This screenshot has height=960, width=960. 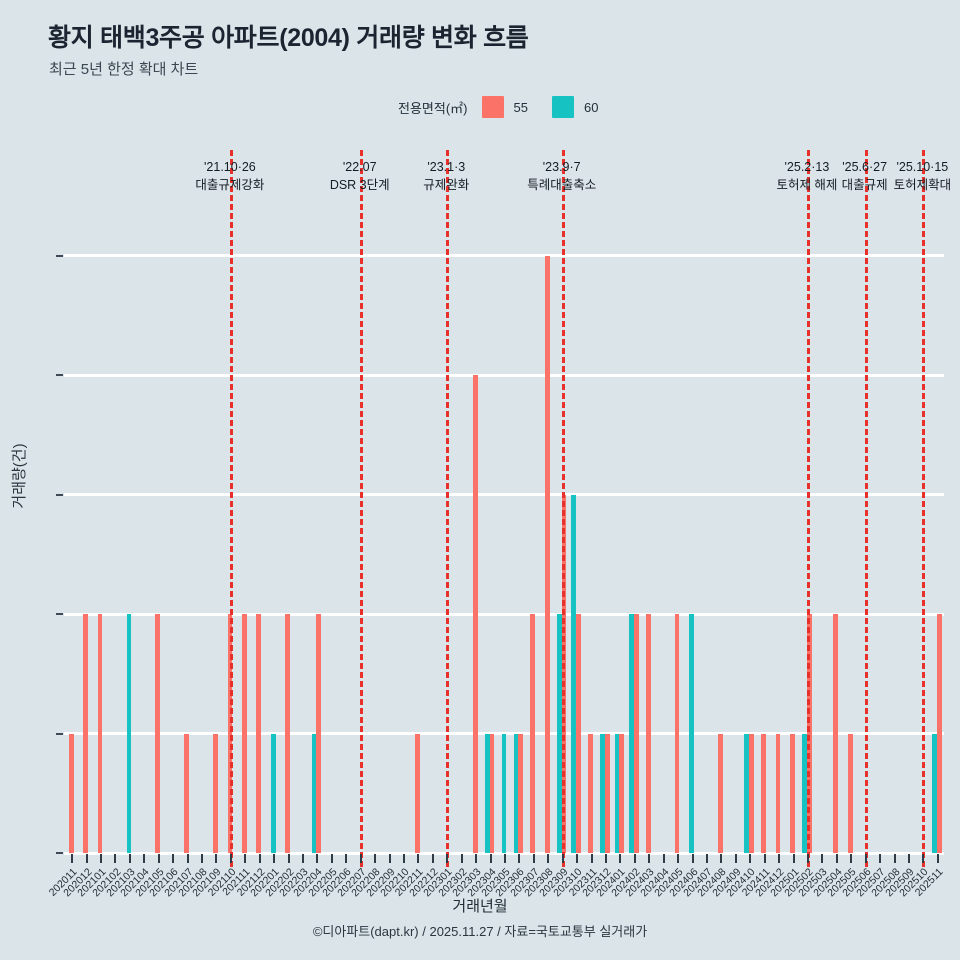 I want to click on event-label: '25.6·27 대출규제, so click(x=865, y=176).